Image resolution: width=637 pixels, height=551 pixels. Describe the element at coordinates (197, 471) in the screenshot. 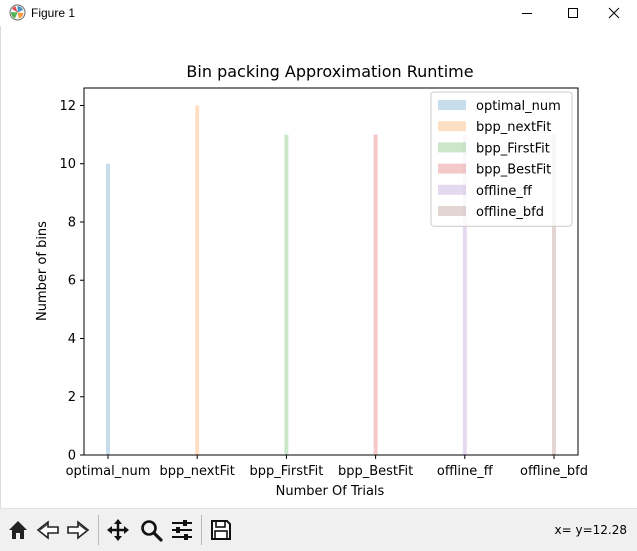

I see `x-tick-label: bpp_nextFit` at that location.